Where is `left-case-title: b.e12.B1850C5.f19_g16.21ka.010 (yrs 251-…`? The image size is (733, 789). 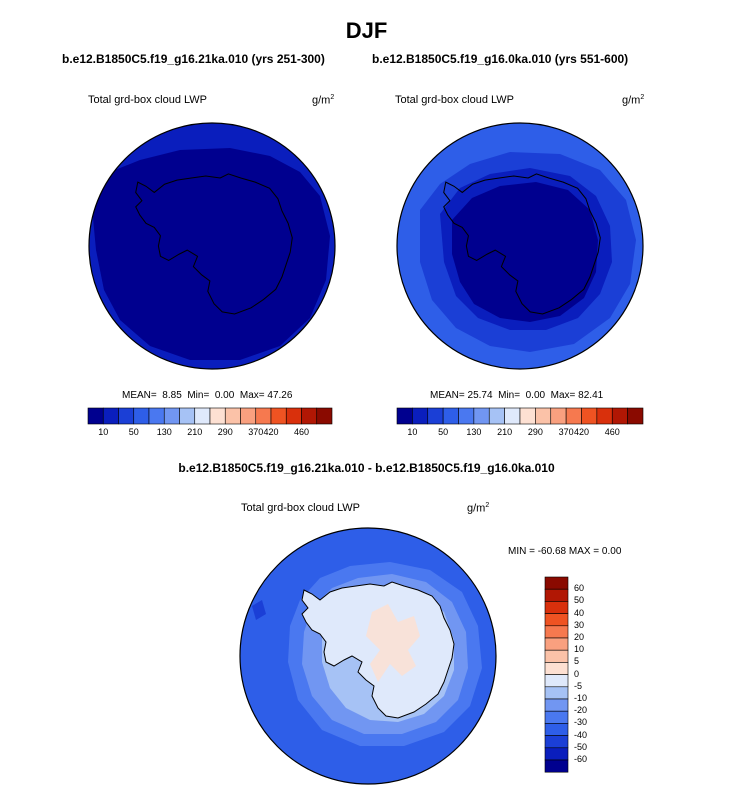 left-case-title: b.e12.B1850C5.f19_g16.21ka.010 (yrs 251-… is located at coordinates (193, 59).